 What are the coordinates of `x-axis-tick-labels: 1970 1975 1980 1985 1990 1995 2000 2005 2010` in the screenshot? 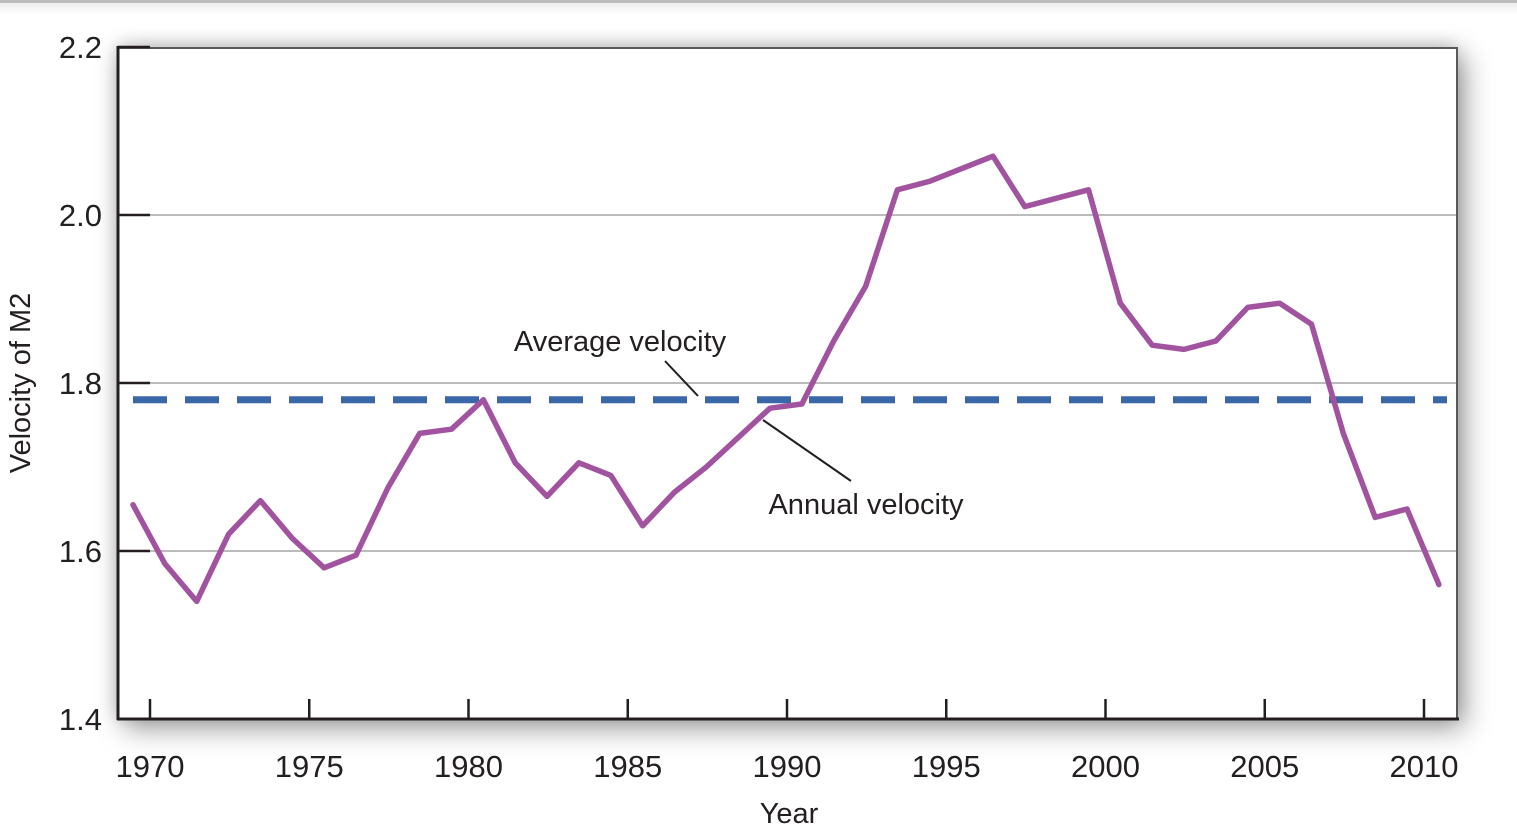 It's located at (787, 766).